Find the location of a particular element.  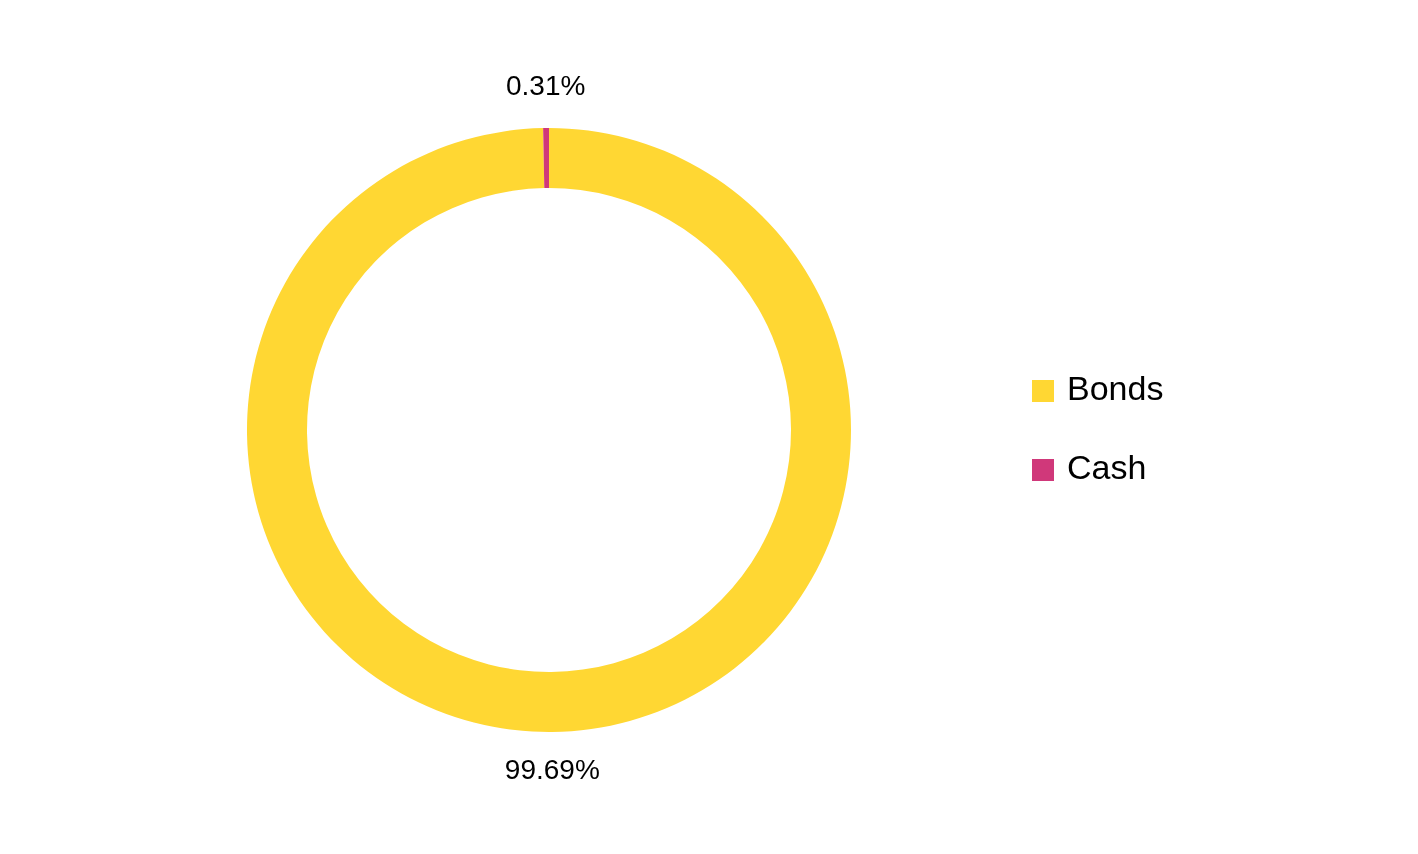

donut-slice is located at coordinates (546, 158).